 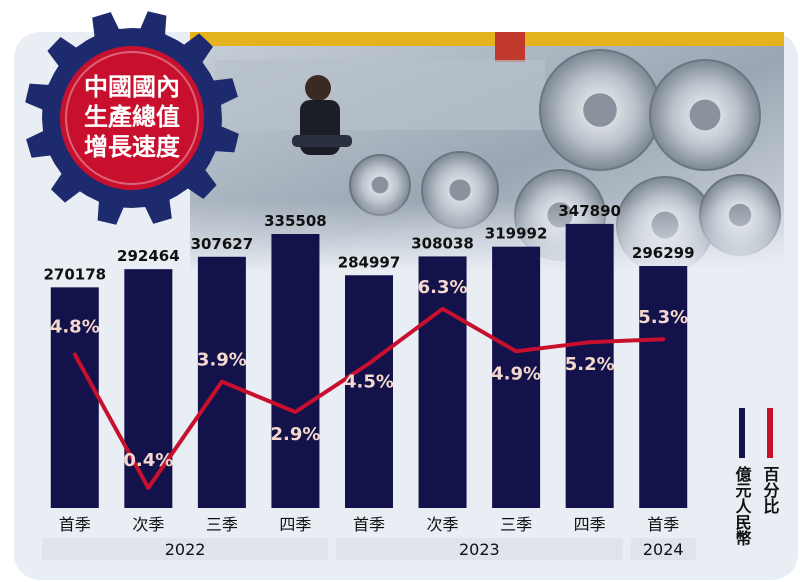 What do you see at coordinates (148, 256) in the screenshot?
I see `bar-value-label: 292464` at bounding box center [148, 256].